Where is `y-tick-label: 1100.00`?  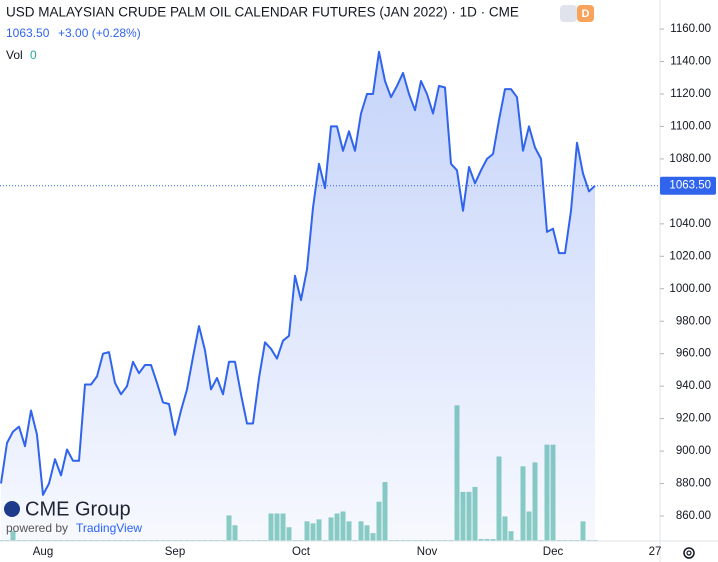 y-tick-label: 1100.00 is located at coordinates (690, 126).